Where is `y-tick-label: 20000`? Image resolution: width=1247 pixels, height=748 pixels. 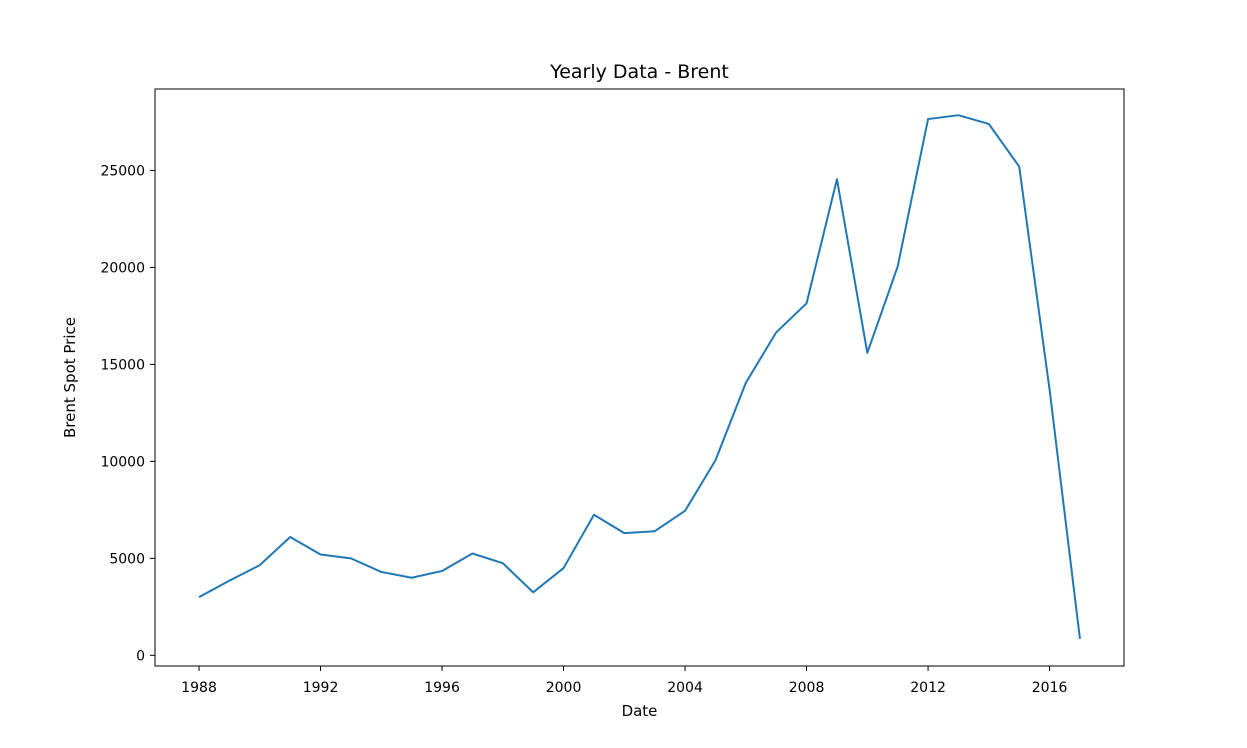
y-tick-label: 20000 is located at coordinates (122, 268).